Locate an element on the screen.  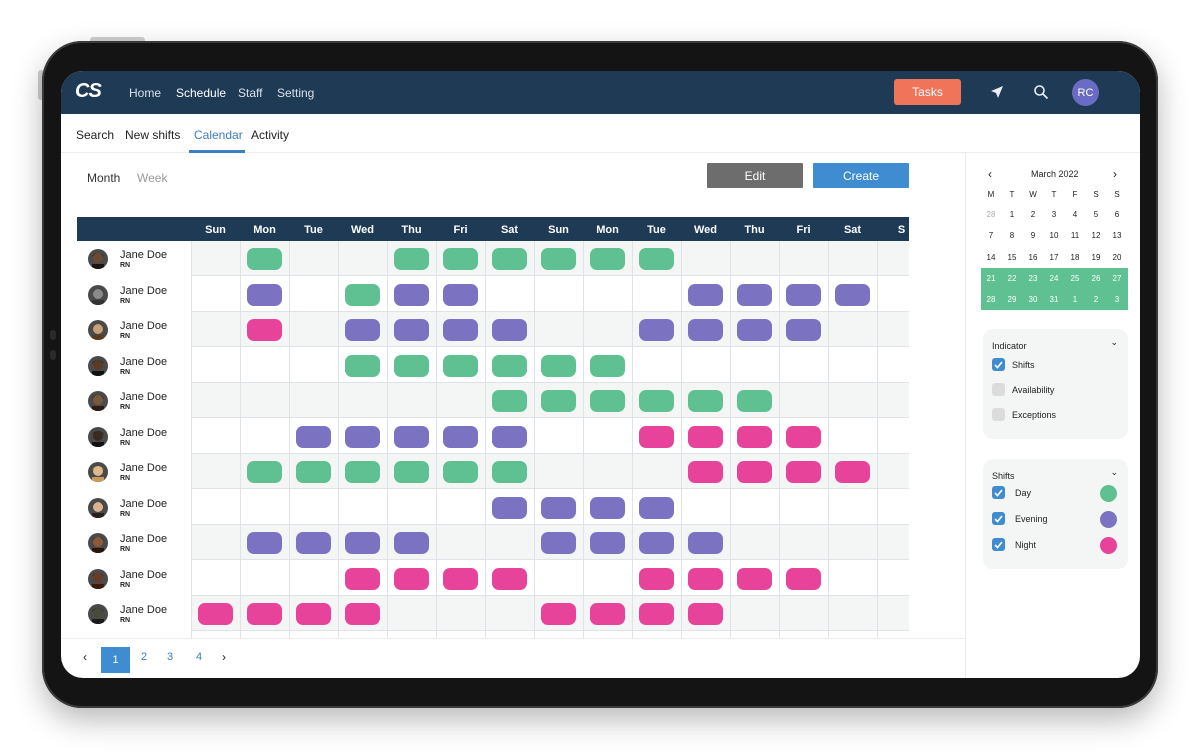
view-week: Week is located at coordinates (152, 178).